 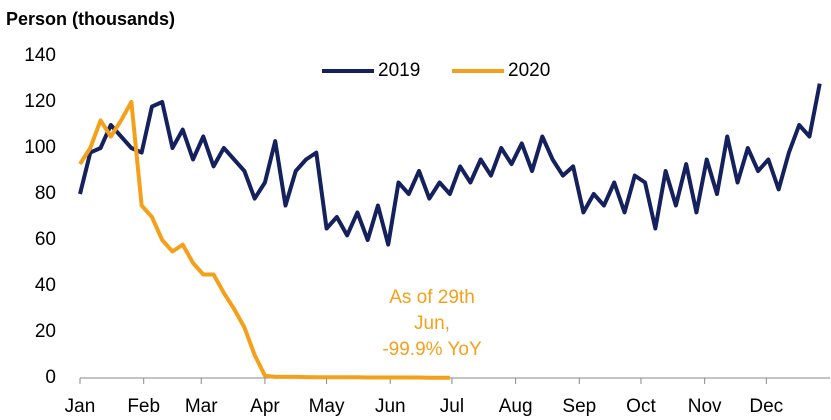 I want to click on annotation: -99.9% YoY, so click(x=432, y=349).